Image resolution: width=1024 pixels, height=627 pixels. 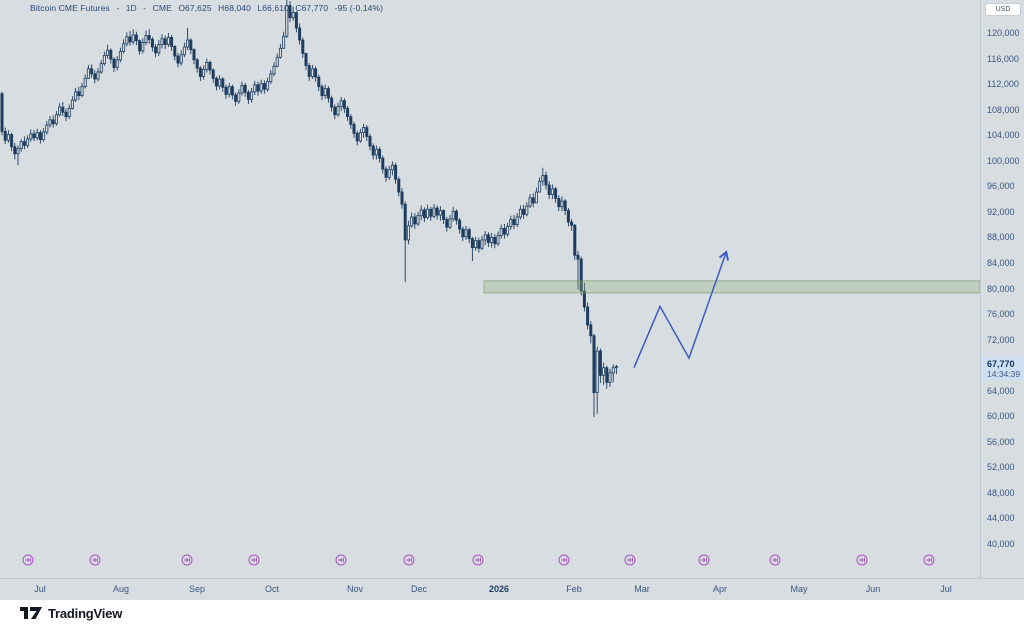 I want to click on time-tick-label: May, so click(x=799, y=589).